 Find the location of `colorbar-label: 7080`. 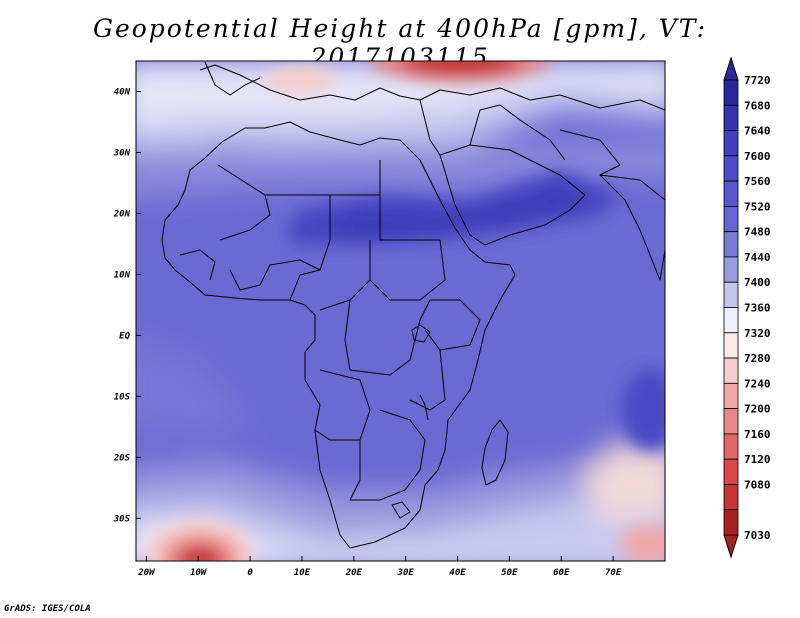

colorbar-label: 7080 is located at coordinates (757, 484).